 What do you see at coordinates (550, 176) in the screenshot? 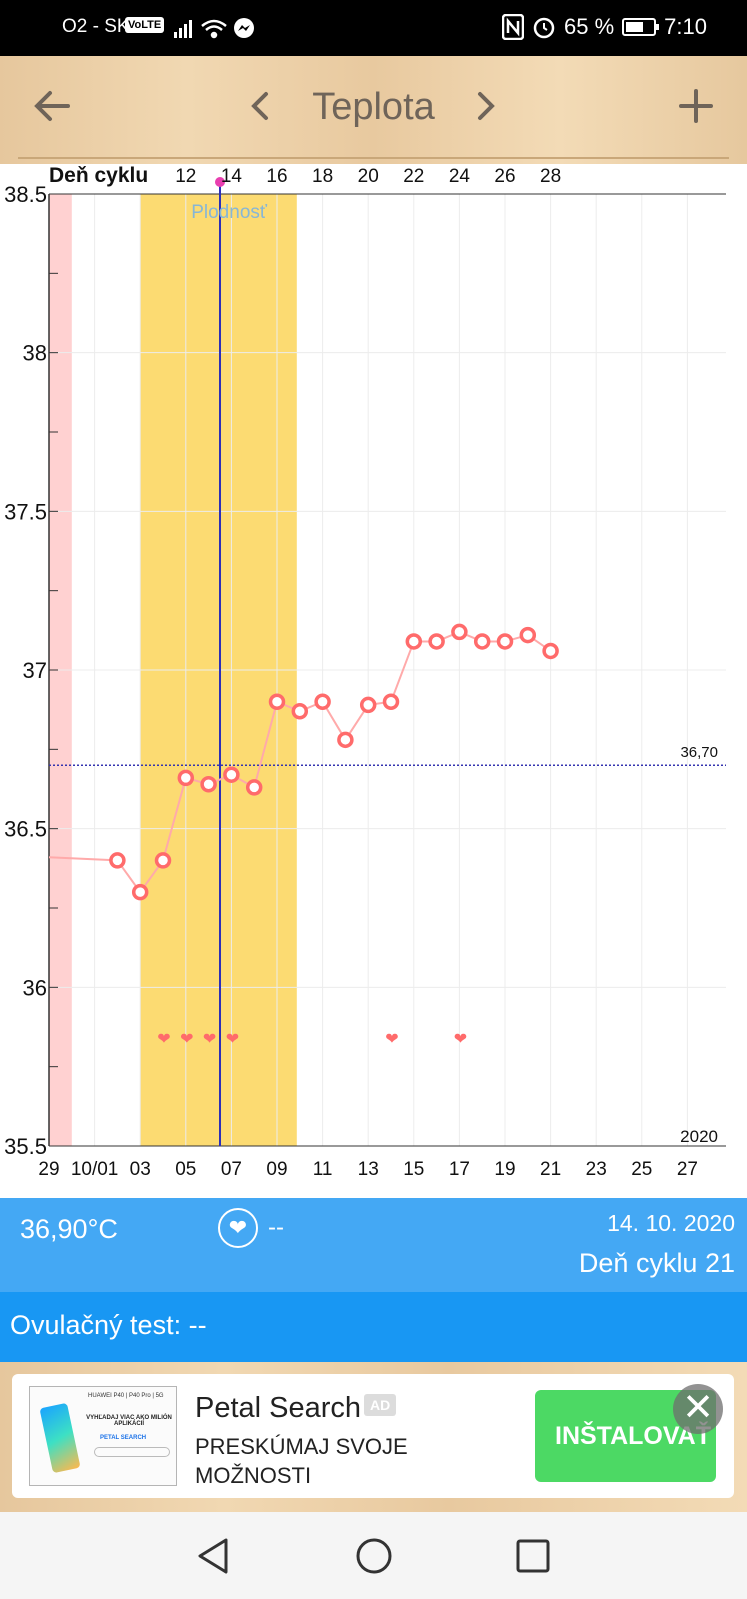
I see `top-tick-label: 28` at bounding box center [550, 176].